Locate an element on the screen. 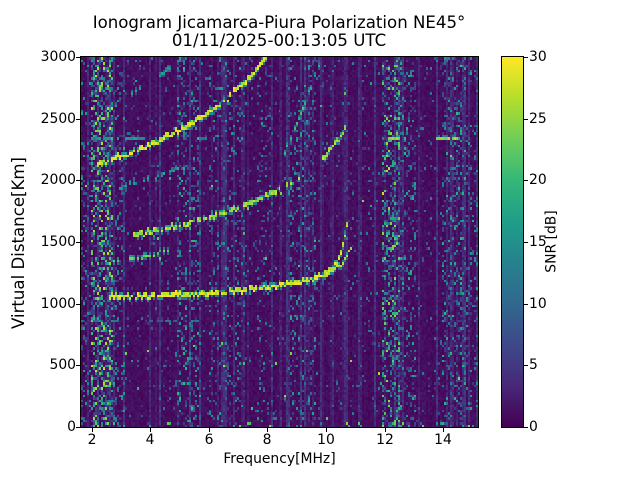  colorbar-tick-label: 30 is located at coordinates (538, 57).